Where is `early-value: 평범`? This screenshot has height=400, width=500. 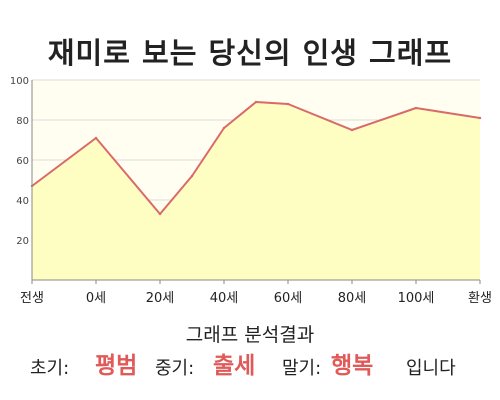 early-value: 평범 is located at coordinates (116, 366).